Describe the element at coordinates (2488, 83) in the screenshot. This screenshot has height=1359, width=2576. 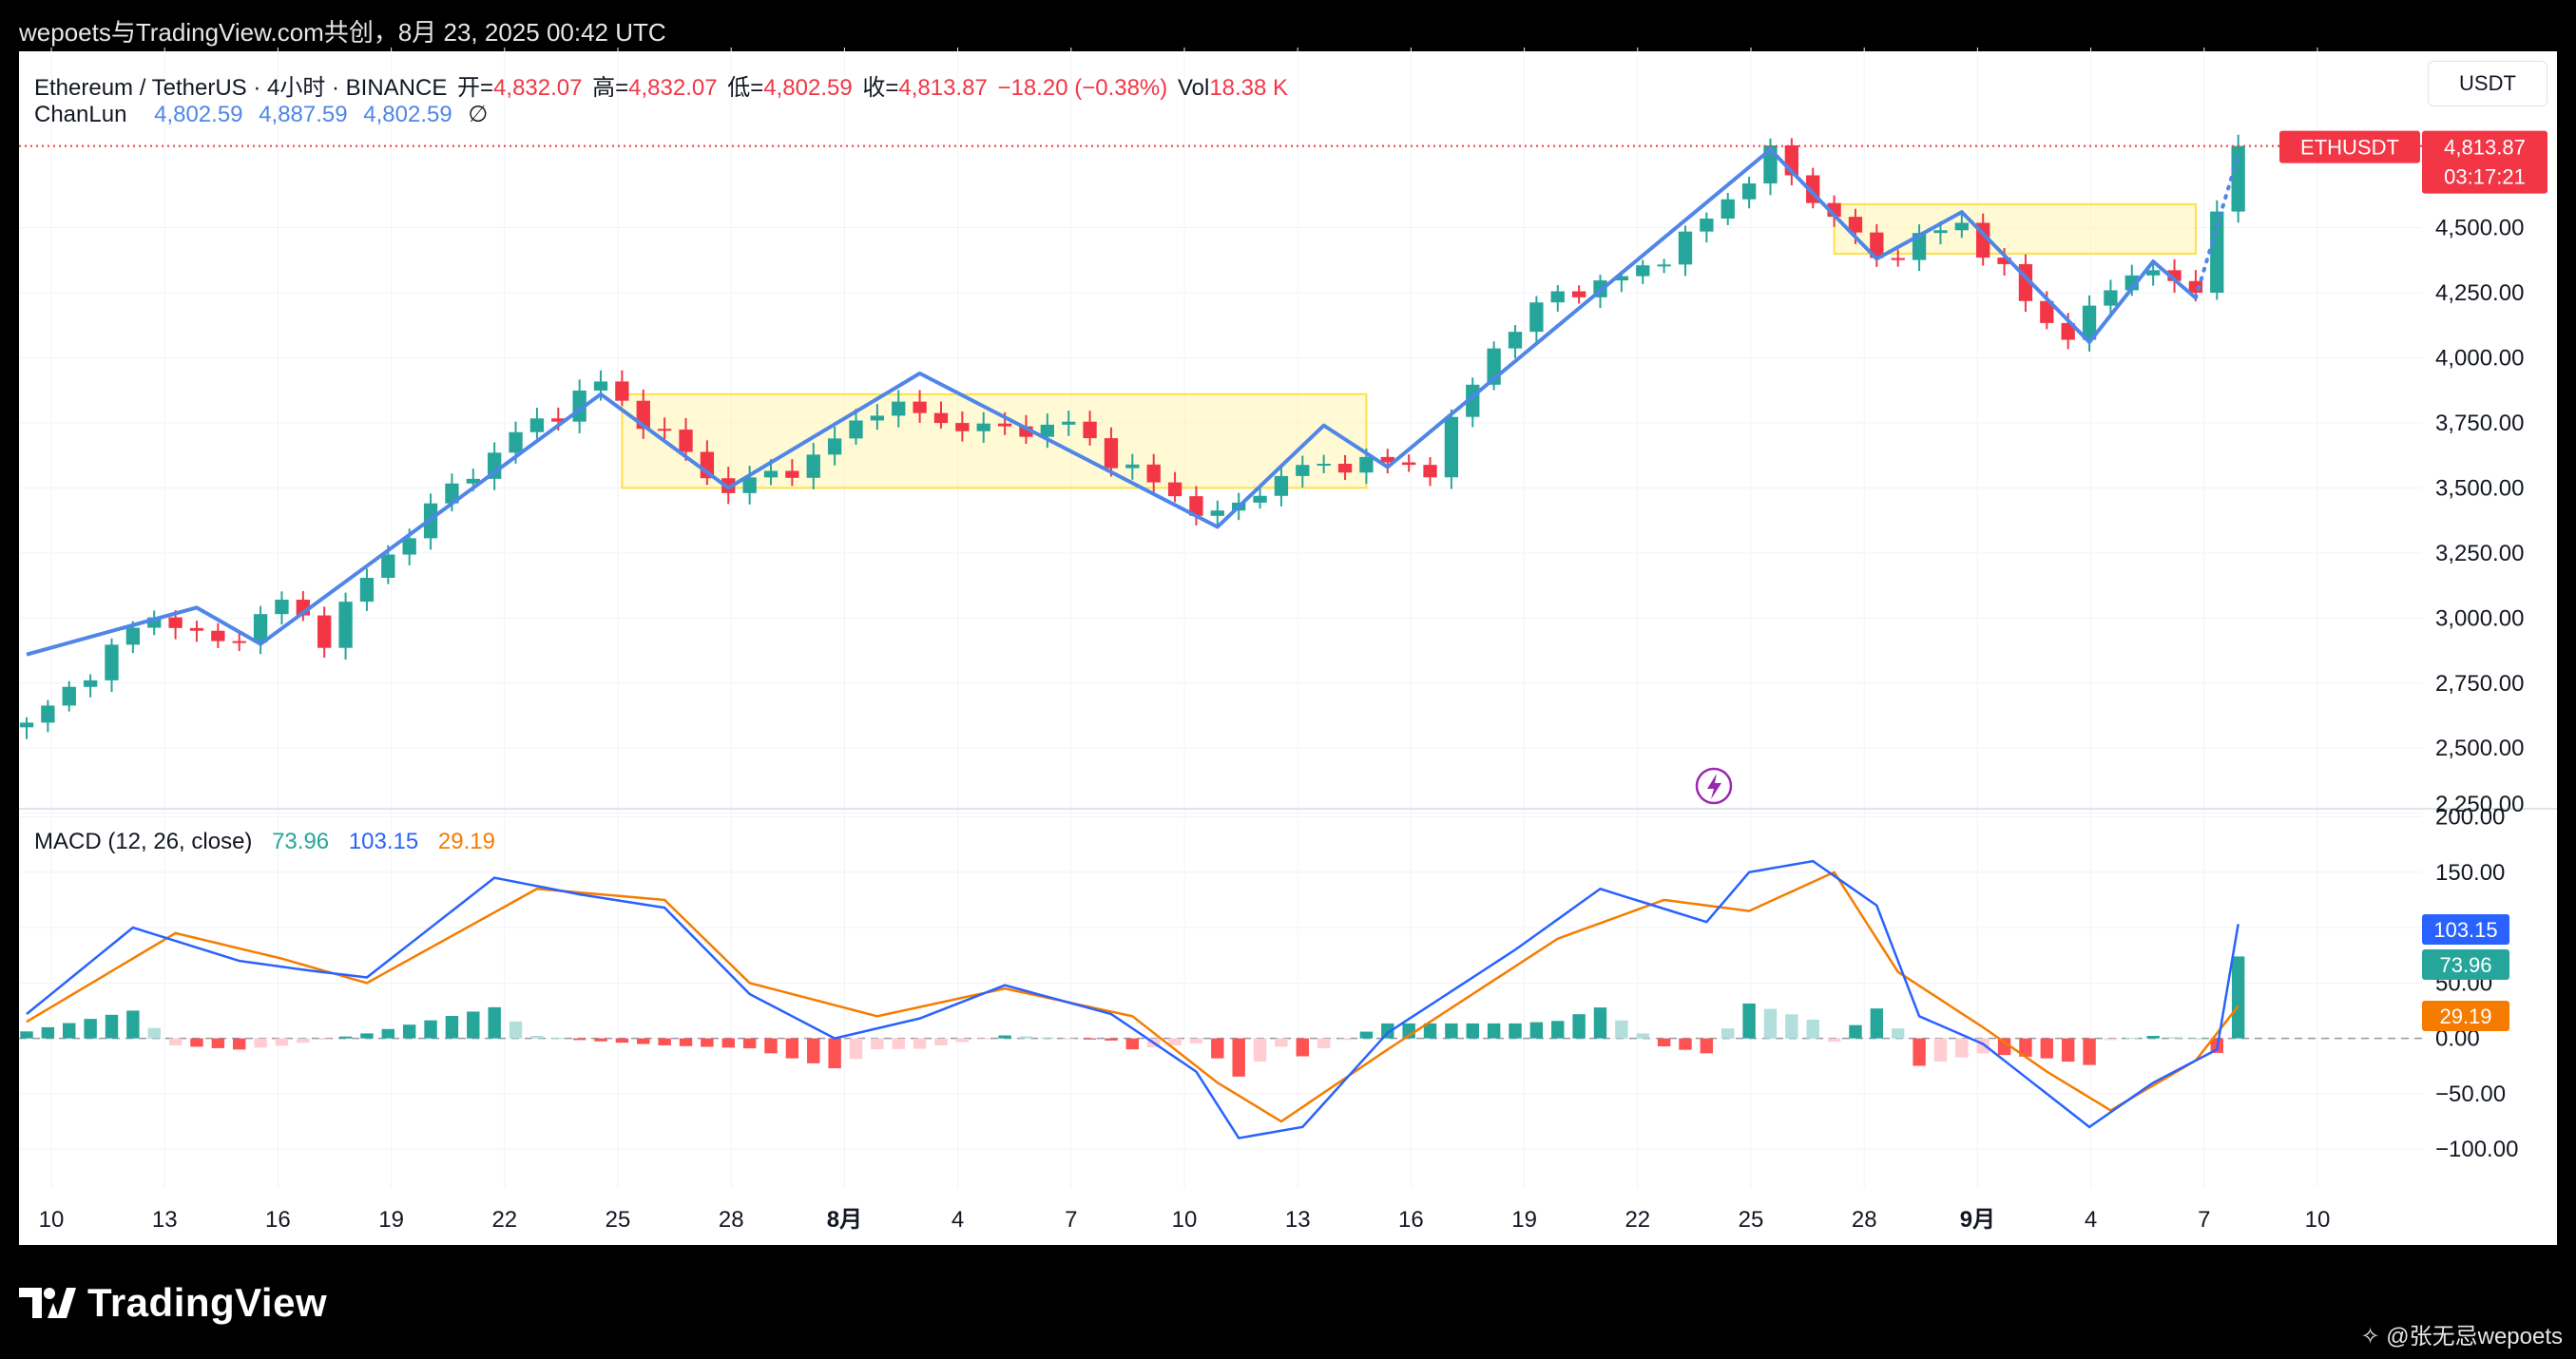
I see `currency-button: USDT` at that location.